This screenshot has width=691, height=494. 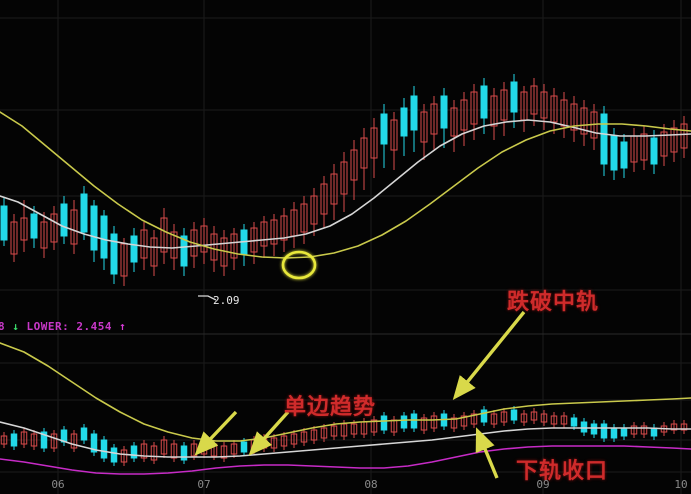 I want to click on x-axis-tick-09: 09, so click(x=543, y=484).